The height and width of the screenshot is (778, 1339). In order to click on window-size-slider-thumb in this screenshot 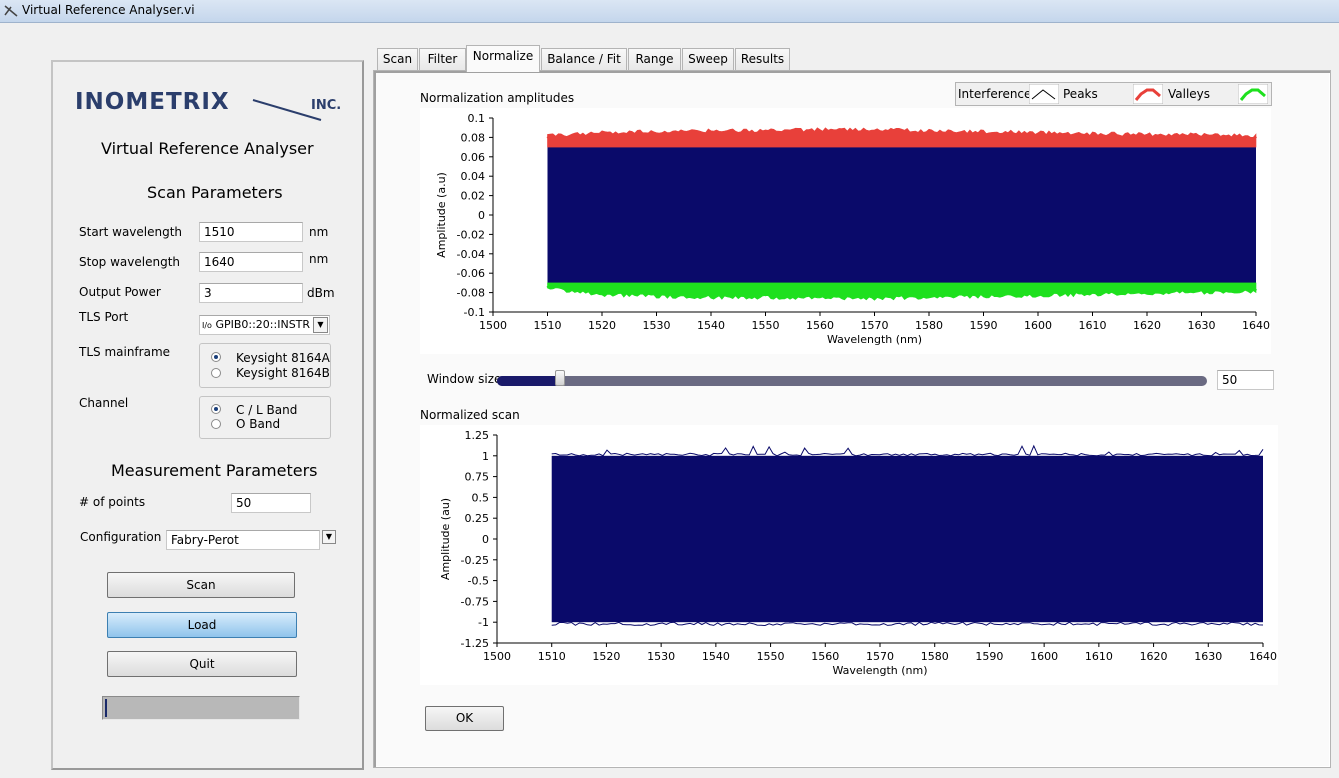, I will do `click(560, 378)`.